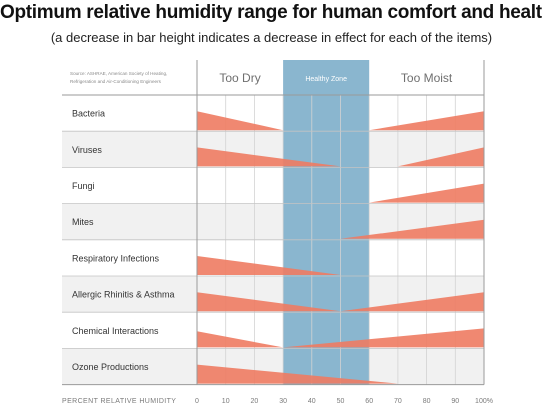 Image resolution: width=543 pixels, height=420 pixels. Describe the element at coordinates (283, 401) in the screenshot. I see `x-tick-label: 30` at that location.